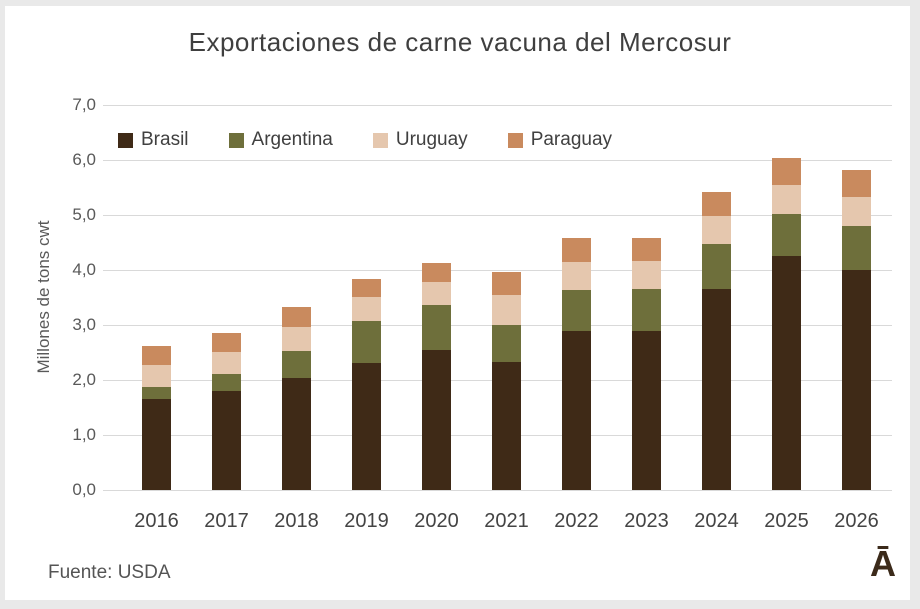 This screenshot has width=920, height=609. Describe the element at coordinates (883, 563) in the screenshot. I see `brand-logo: Ā` at that location.